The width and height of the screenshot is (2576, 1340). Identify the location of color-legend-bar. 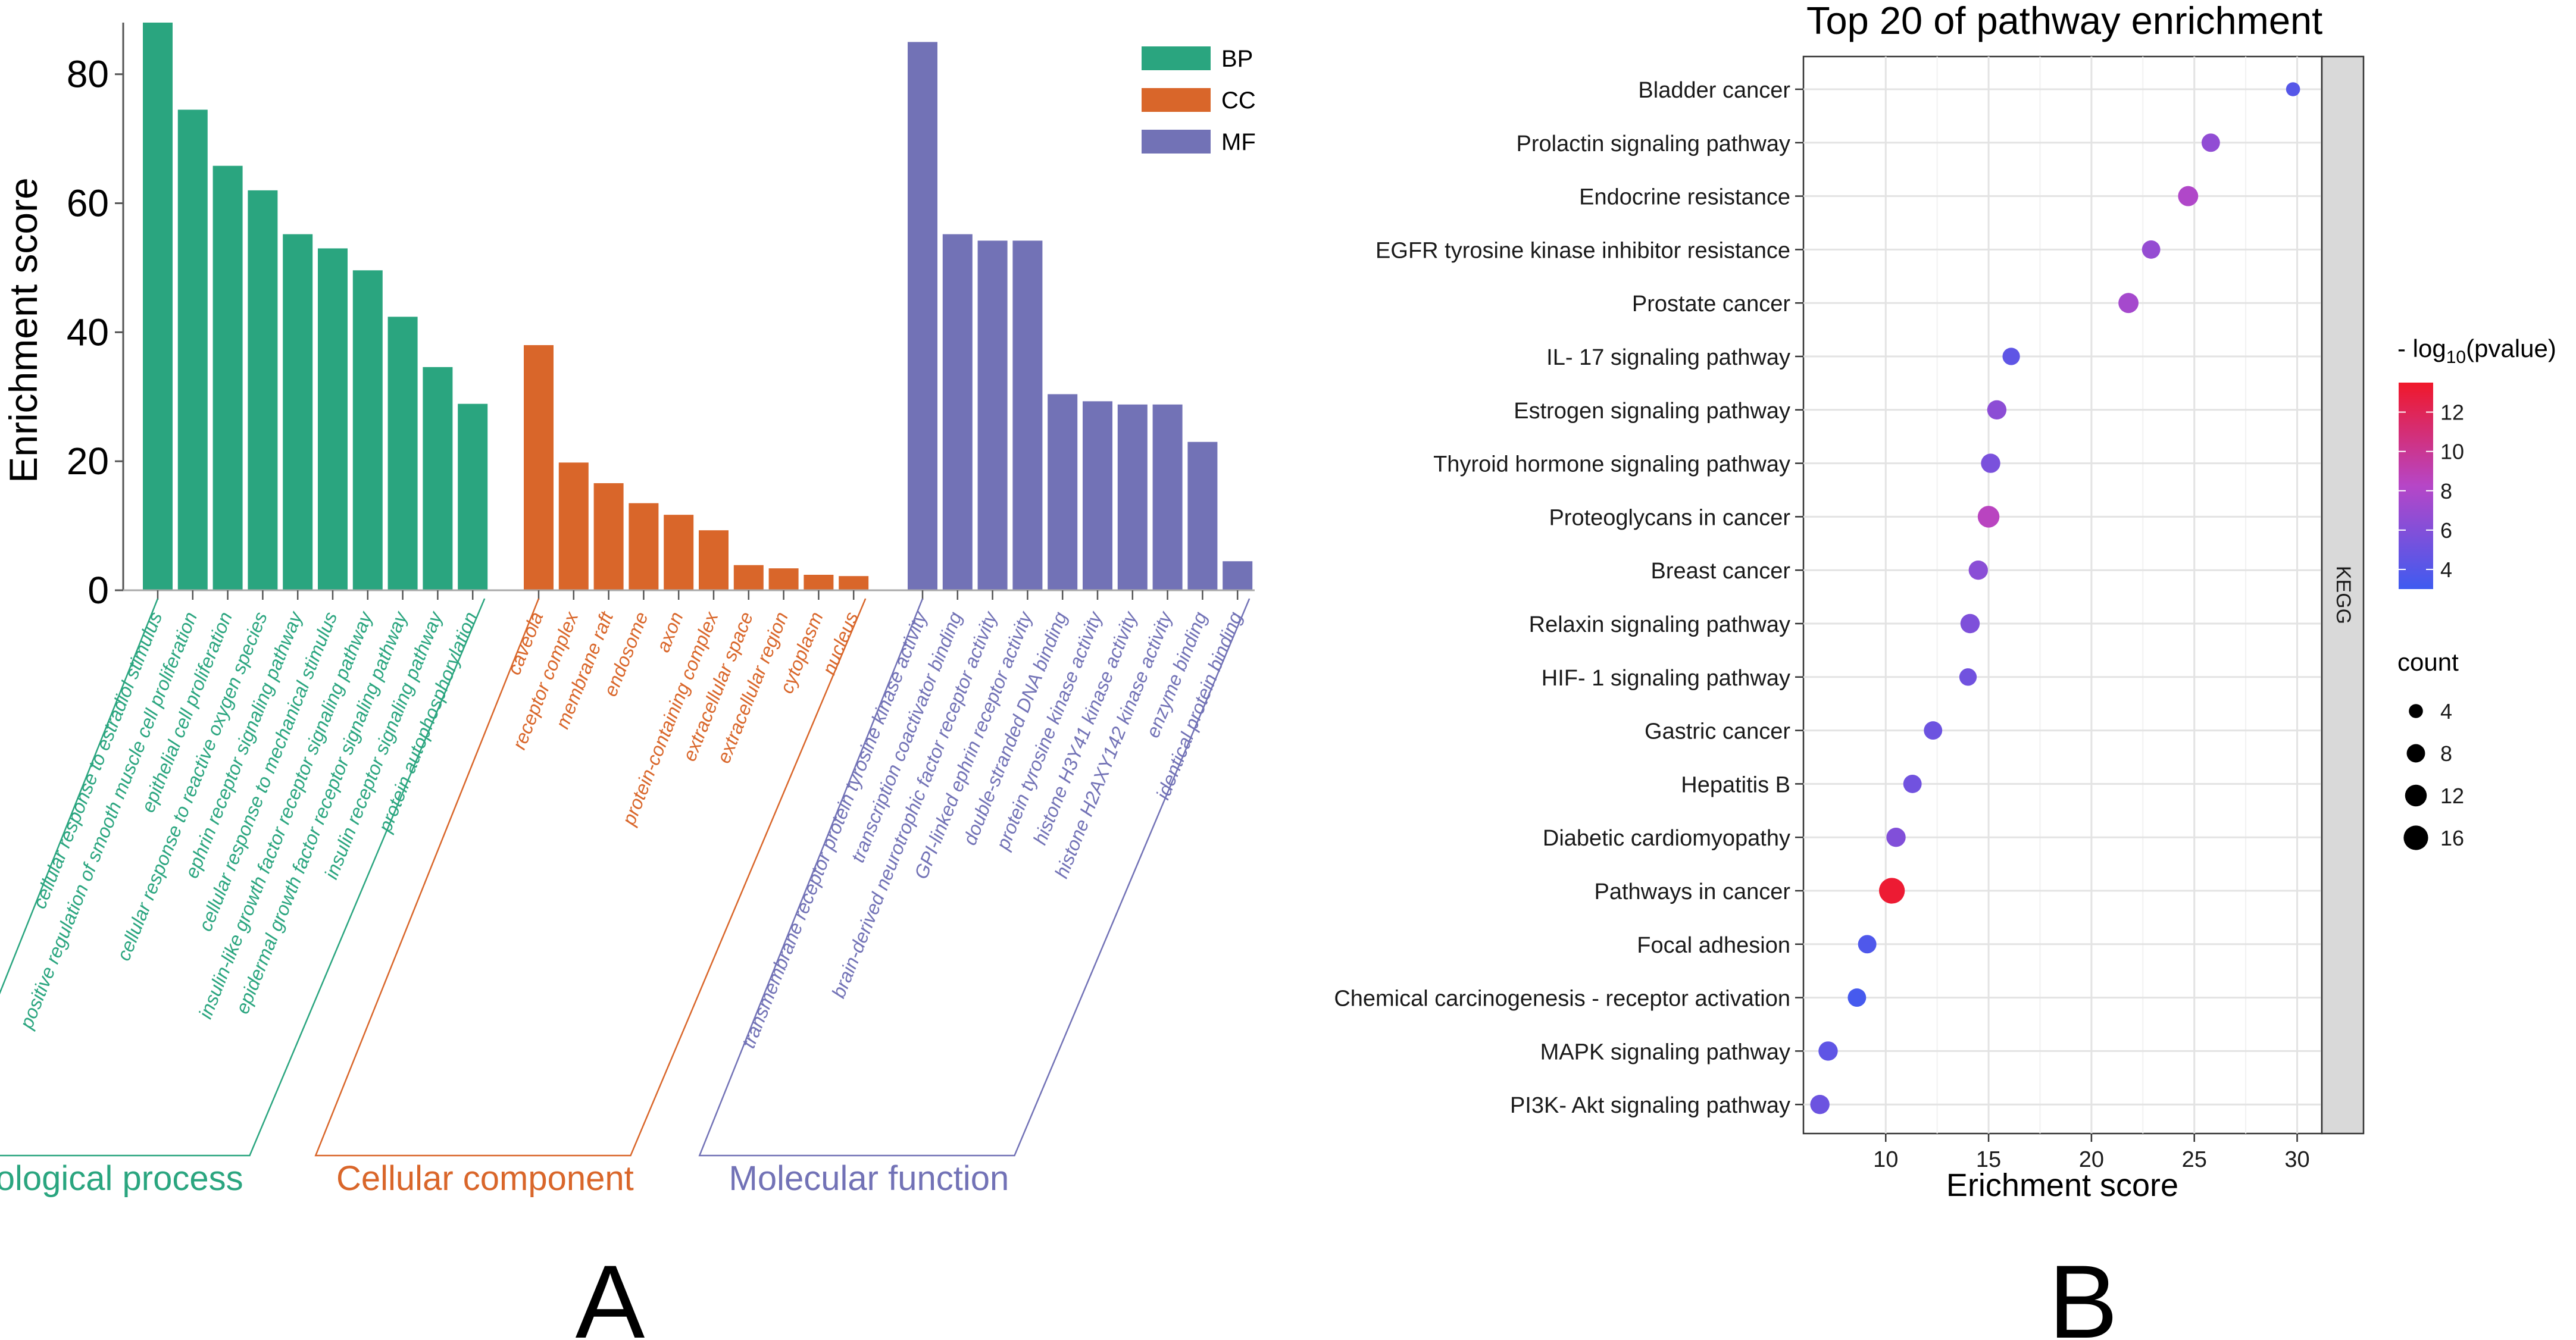
(2416, 486).